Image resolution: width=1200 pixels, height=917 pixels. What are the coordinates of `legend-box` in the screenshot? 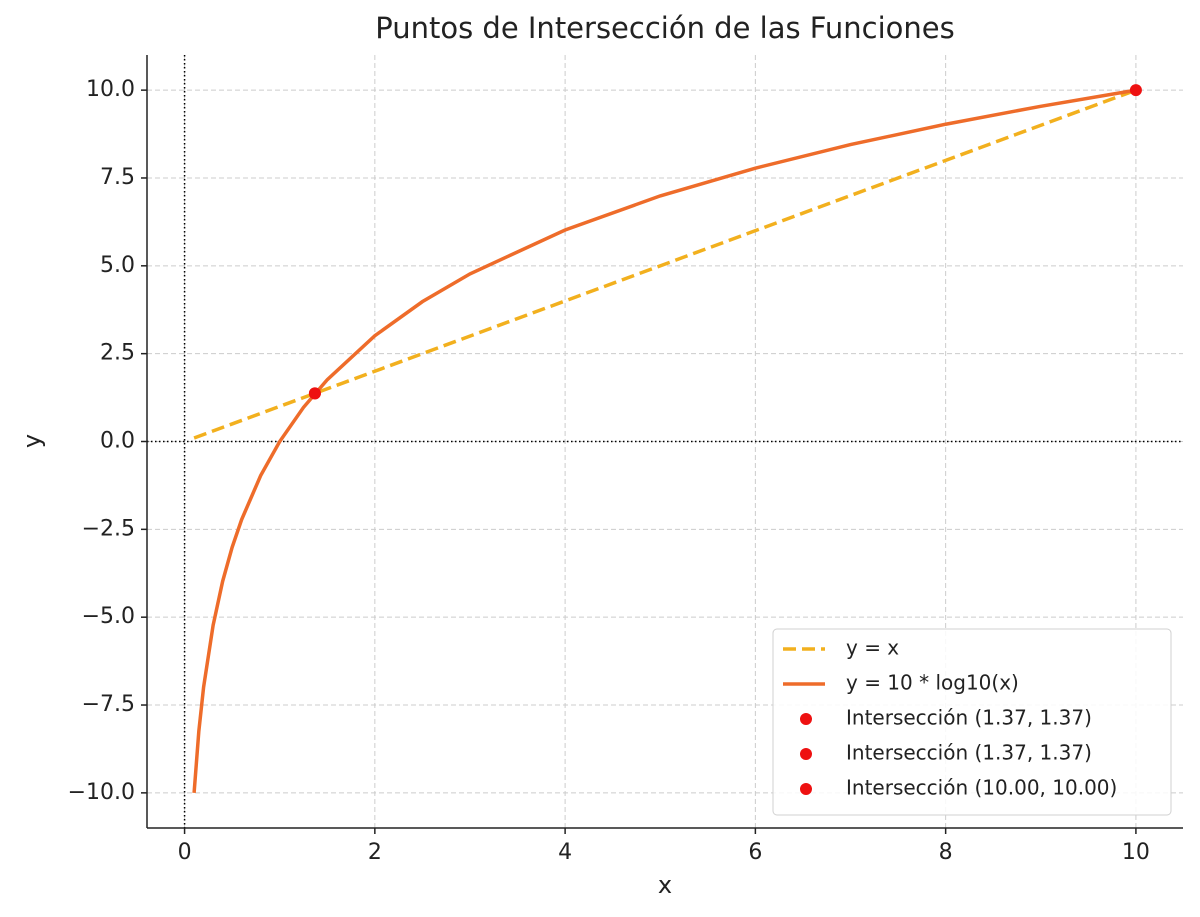 It's located at (972, 722).